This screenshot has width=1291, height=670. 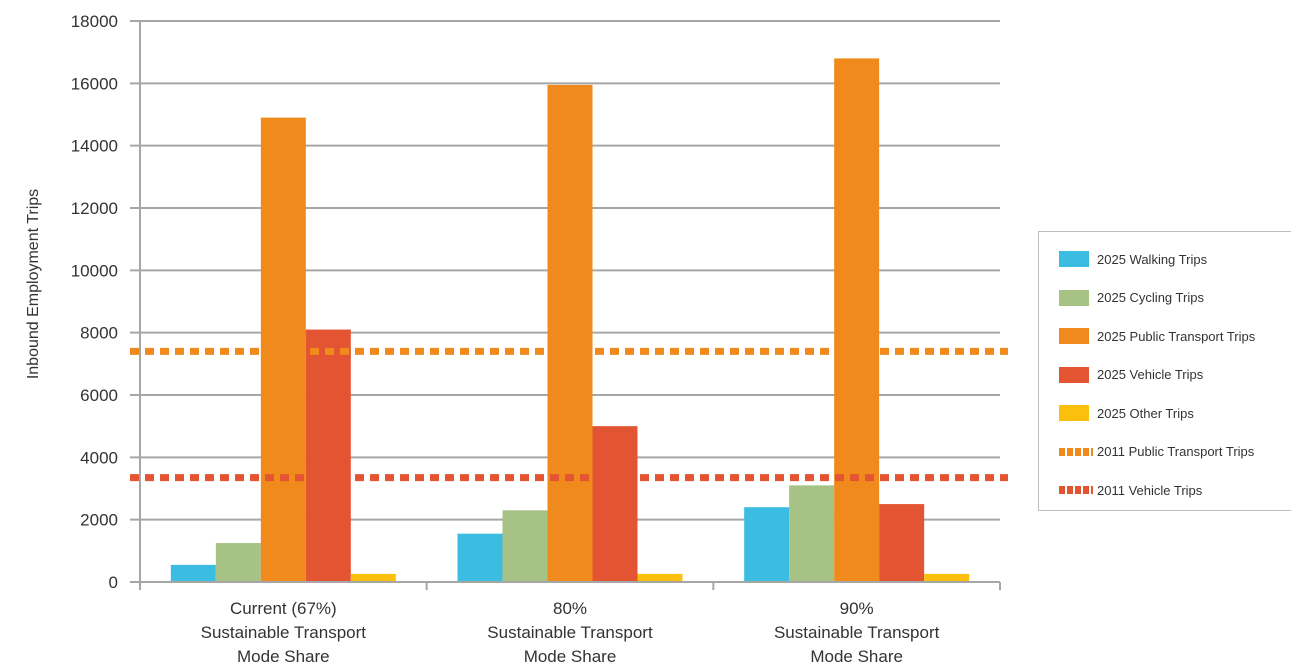 What do you see at coordinates (99, 333) in the screenshot?
I see `y-tick-label: 8000` at bounding box center [99, 333].